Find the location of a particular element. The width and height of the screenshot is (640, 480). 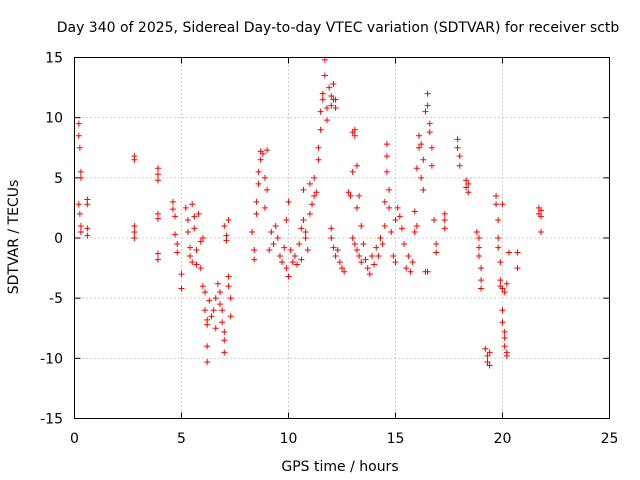

x-tick-label: 10 is located at coordinates (289, 439).